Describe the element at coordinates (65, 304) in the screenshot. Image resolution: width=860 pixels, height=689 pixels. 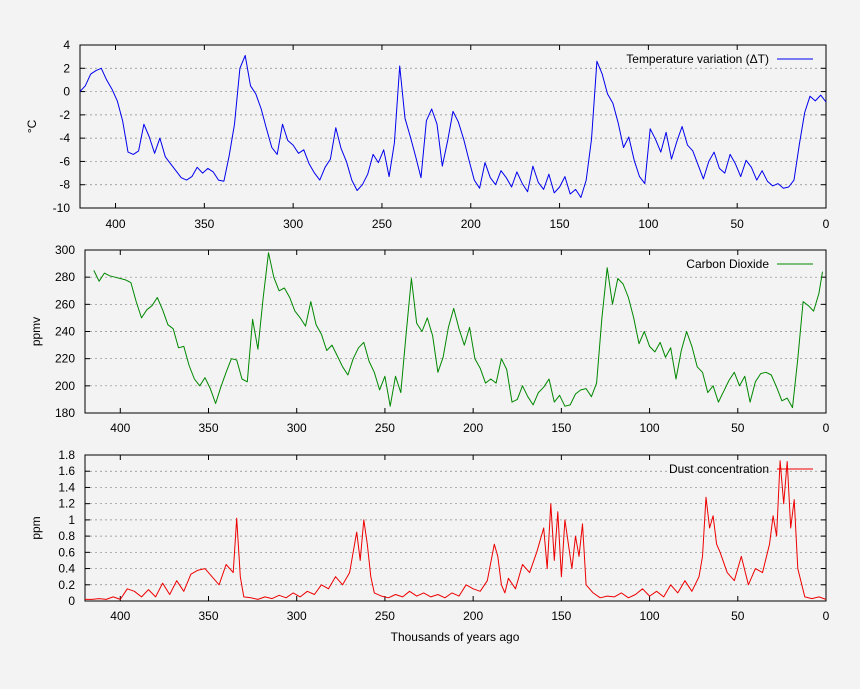
I see `co2-y-tick-label: 260` at that location.